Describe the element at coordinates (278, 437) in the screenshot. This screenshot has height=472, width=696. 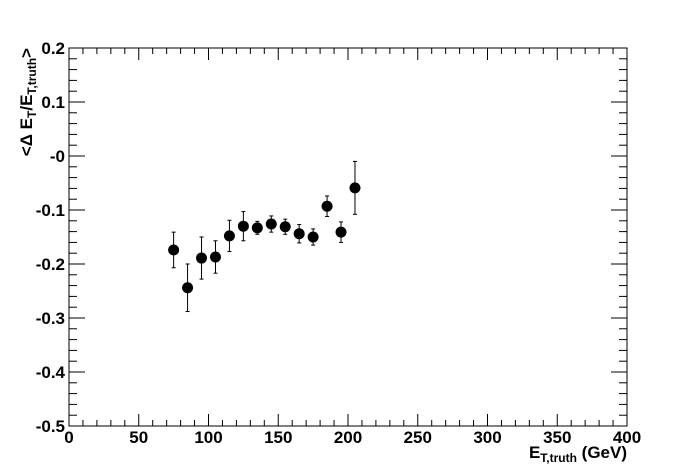
I see `x-tick-label: 150` at that location.